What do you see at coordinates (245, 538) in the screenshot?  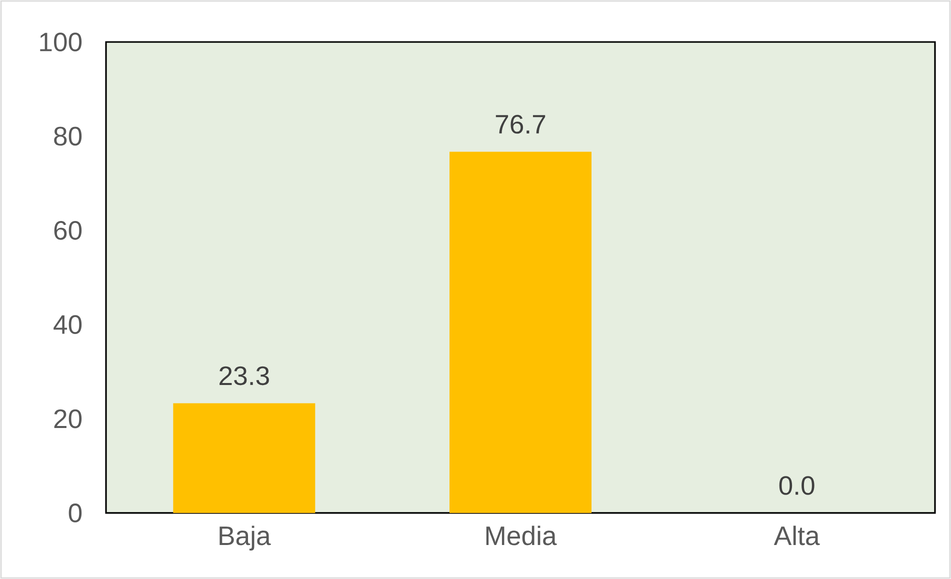 I see `x-tick-label: Baja` at bounding box center [245, 538].